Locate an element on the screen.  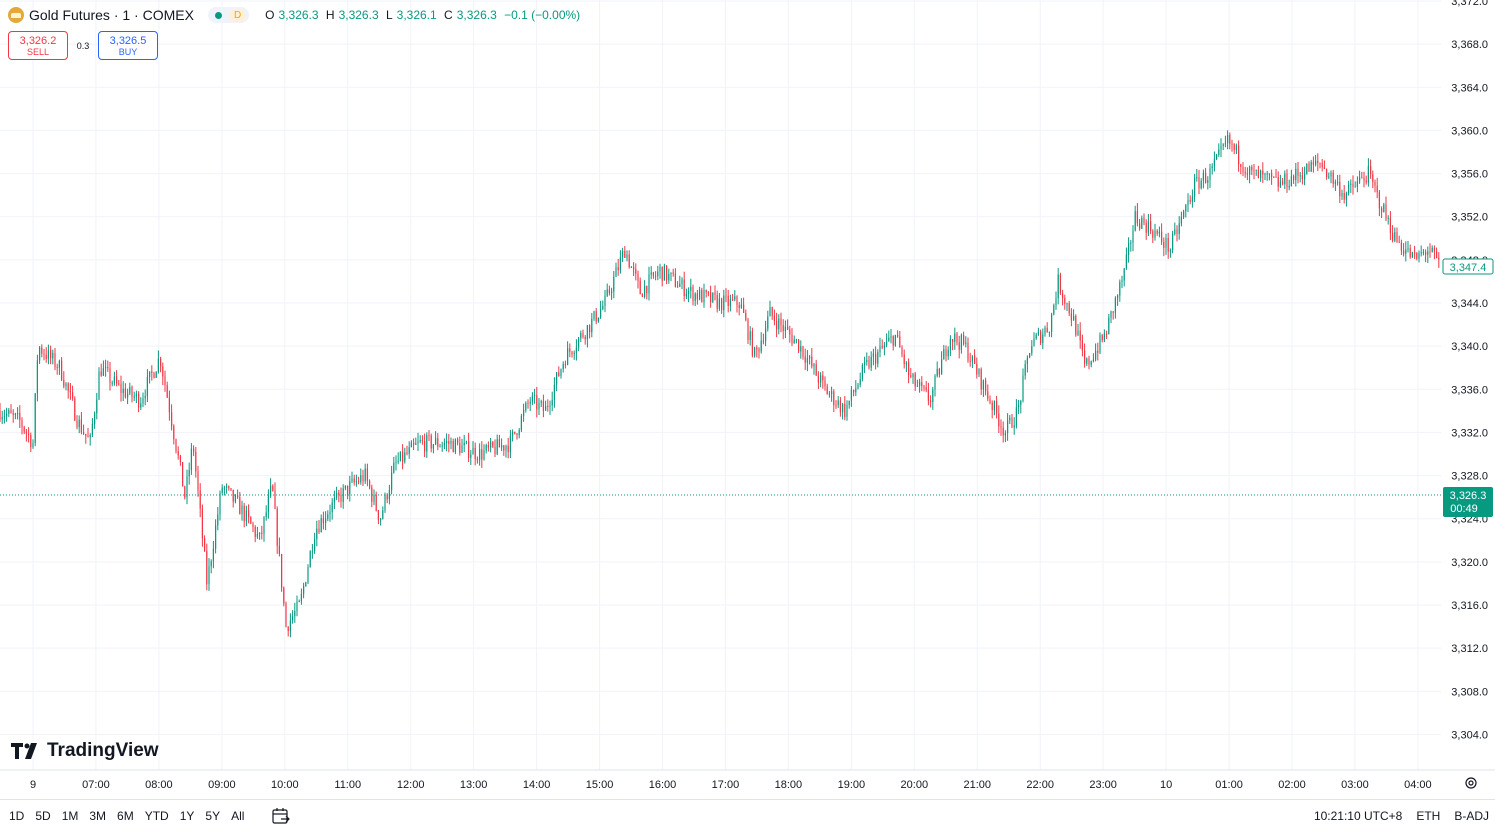
status-badges: D is located at coordinates (228, 15).